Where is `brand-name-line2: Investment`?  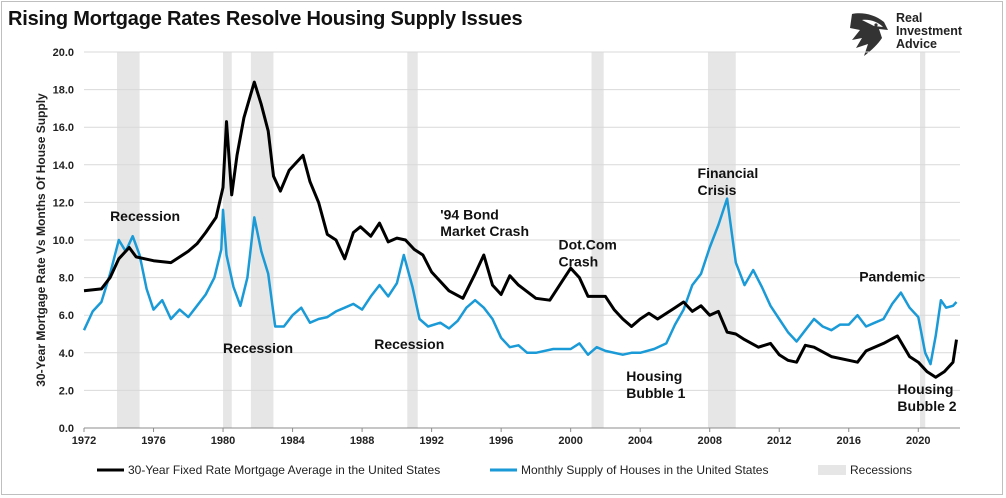
brand-name-line2: Investment is located at coordinates (929, 31).